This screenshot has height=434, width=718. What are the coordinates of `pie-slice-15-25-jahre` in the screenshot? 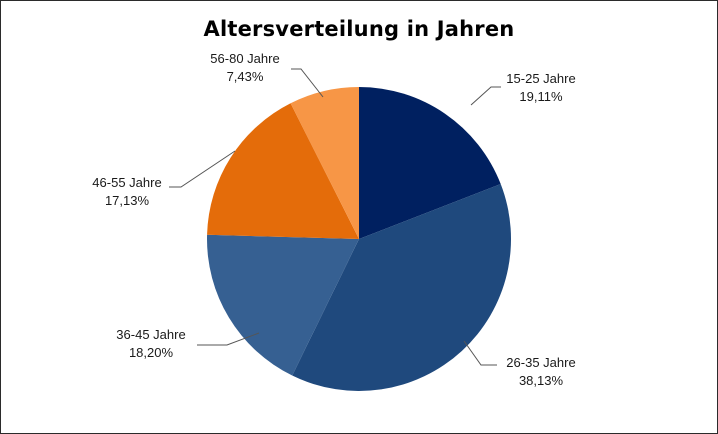 It's located at (430, 163).